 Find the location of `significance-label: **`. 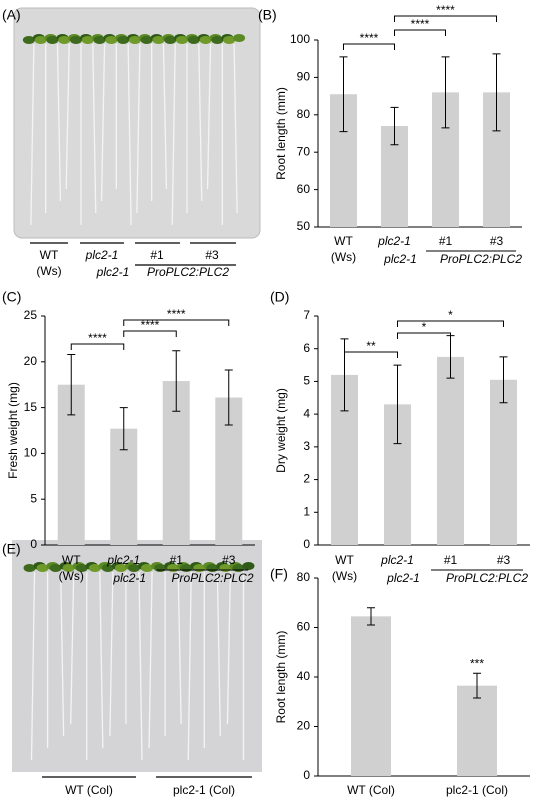

significance-label: ** is located at coordinates (371, 346).